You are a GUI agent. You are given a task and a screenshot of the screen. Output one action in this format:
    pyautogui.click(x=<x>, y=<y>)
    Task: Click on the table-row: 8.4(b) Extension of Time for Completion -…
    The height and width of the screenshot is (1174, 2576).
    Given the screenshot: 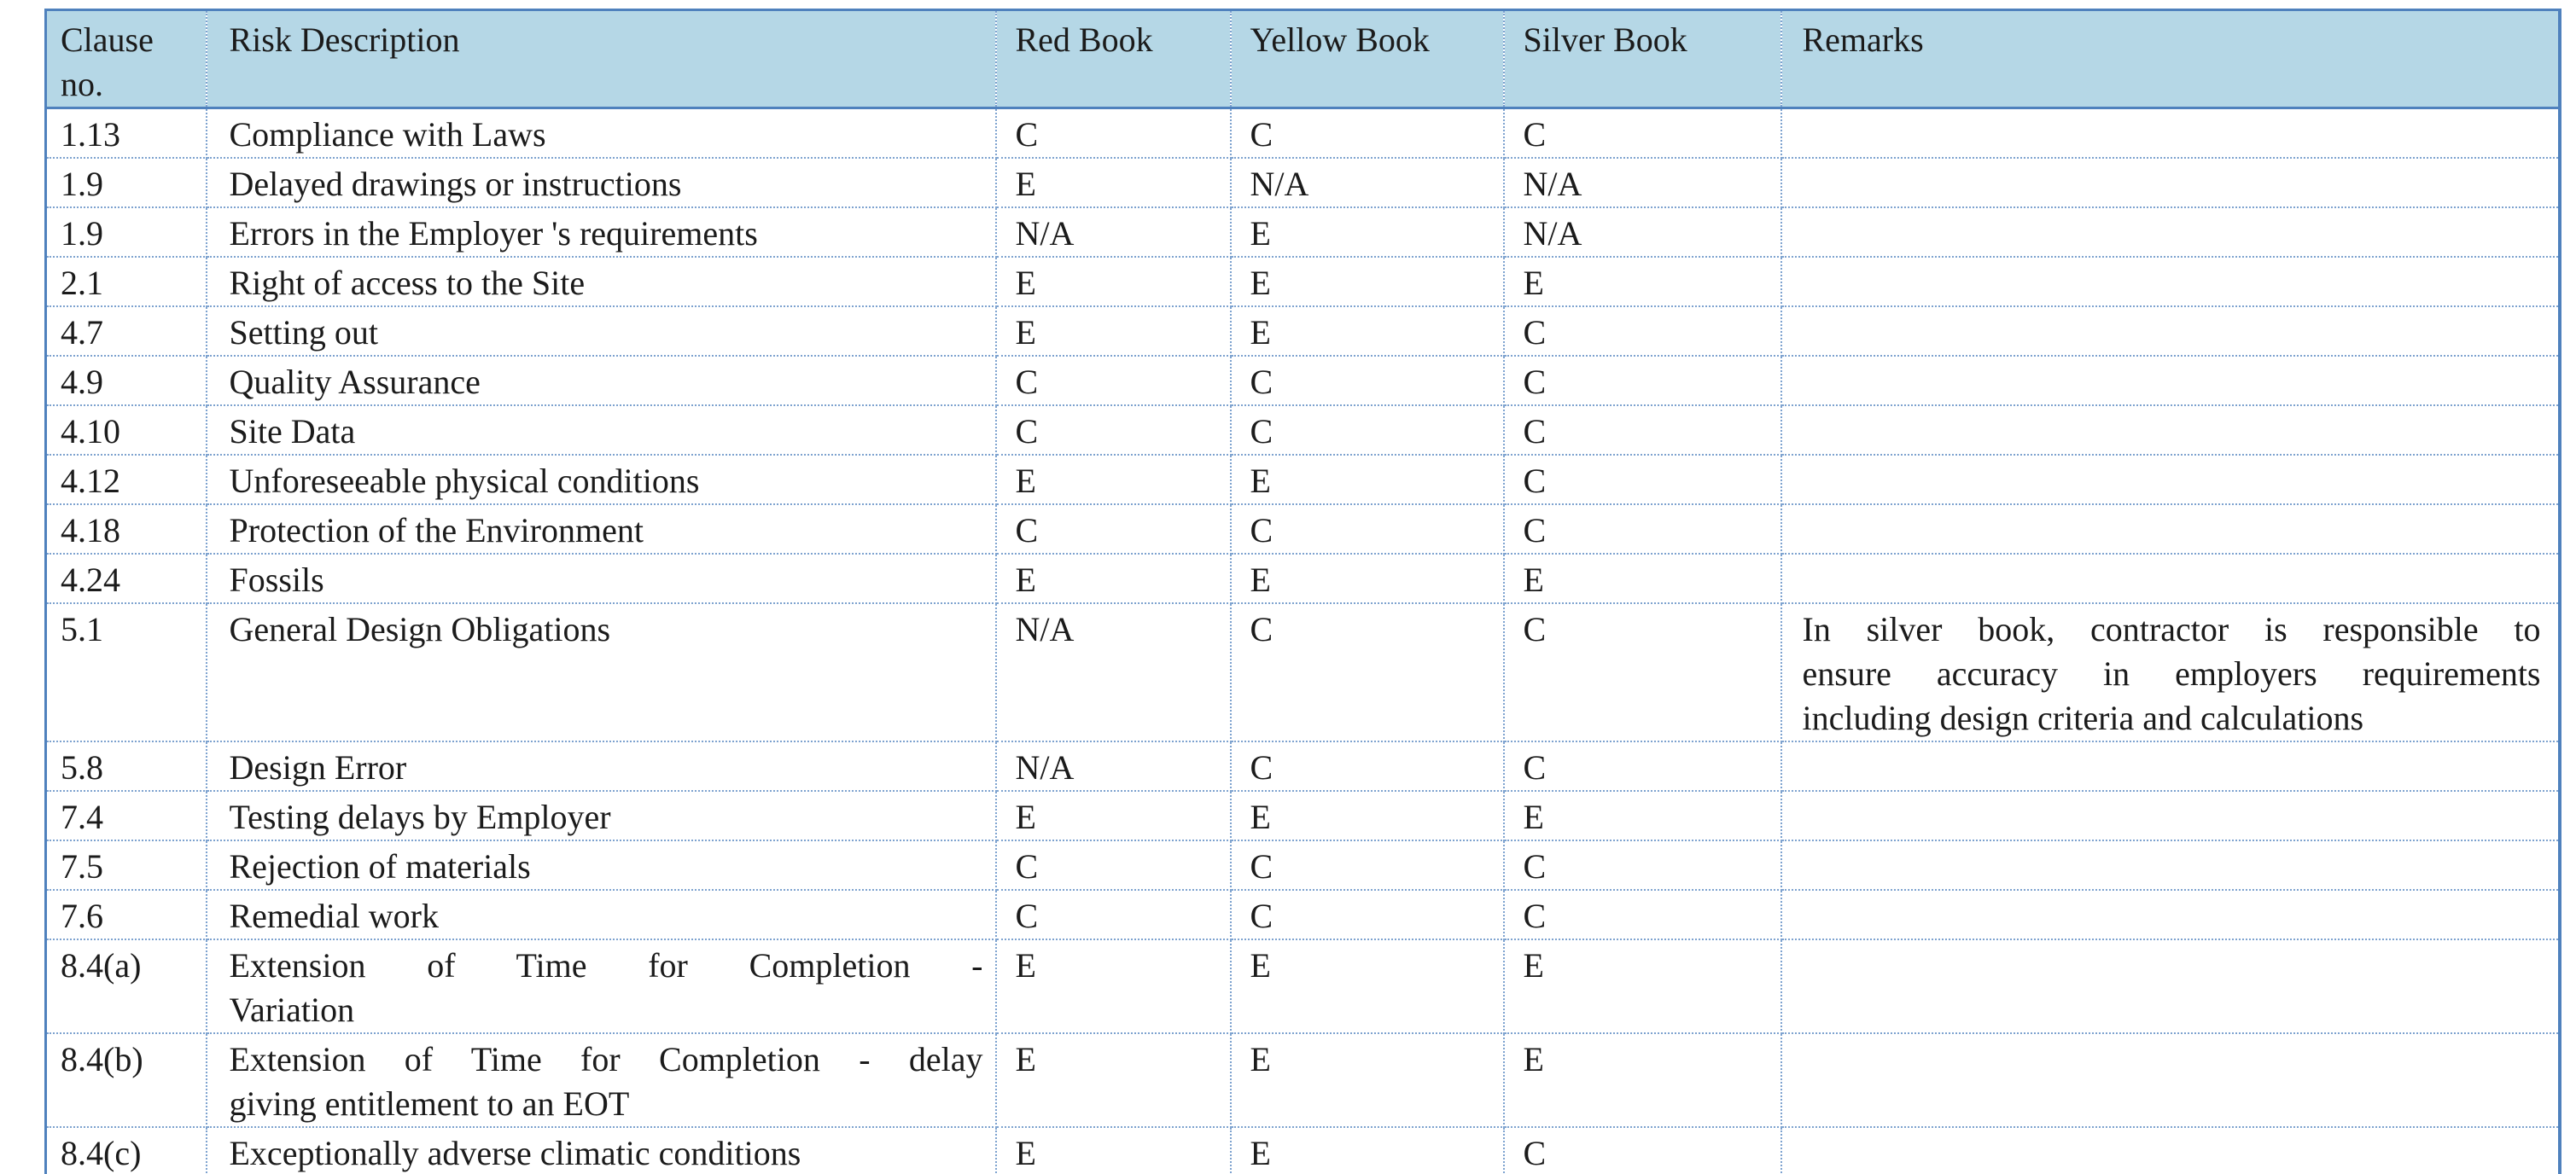 What is the action you would take?
    pyautogui.click(x=1302, y=1080)
    